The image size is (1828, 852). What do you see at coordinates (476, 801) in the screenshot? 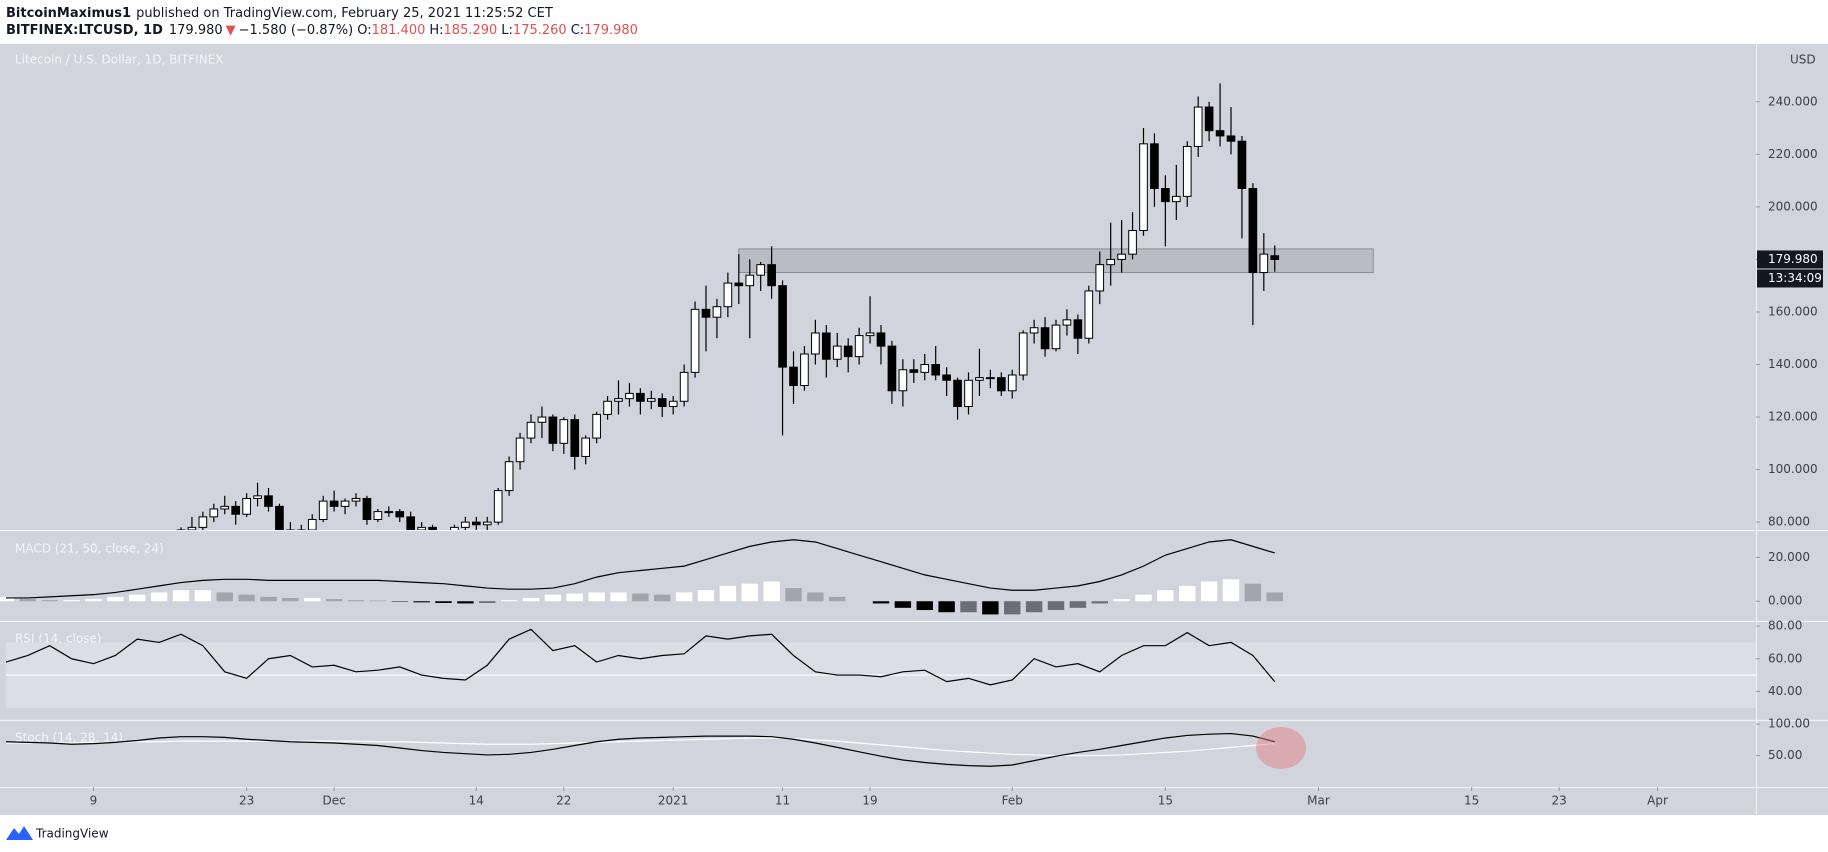
I see `x-tick-label: 14` at bounding box center [476, 801].